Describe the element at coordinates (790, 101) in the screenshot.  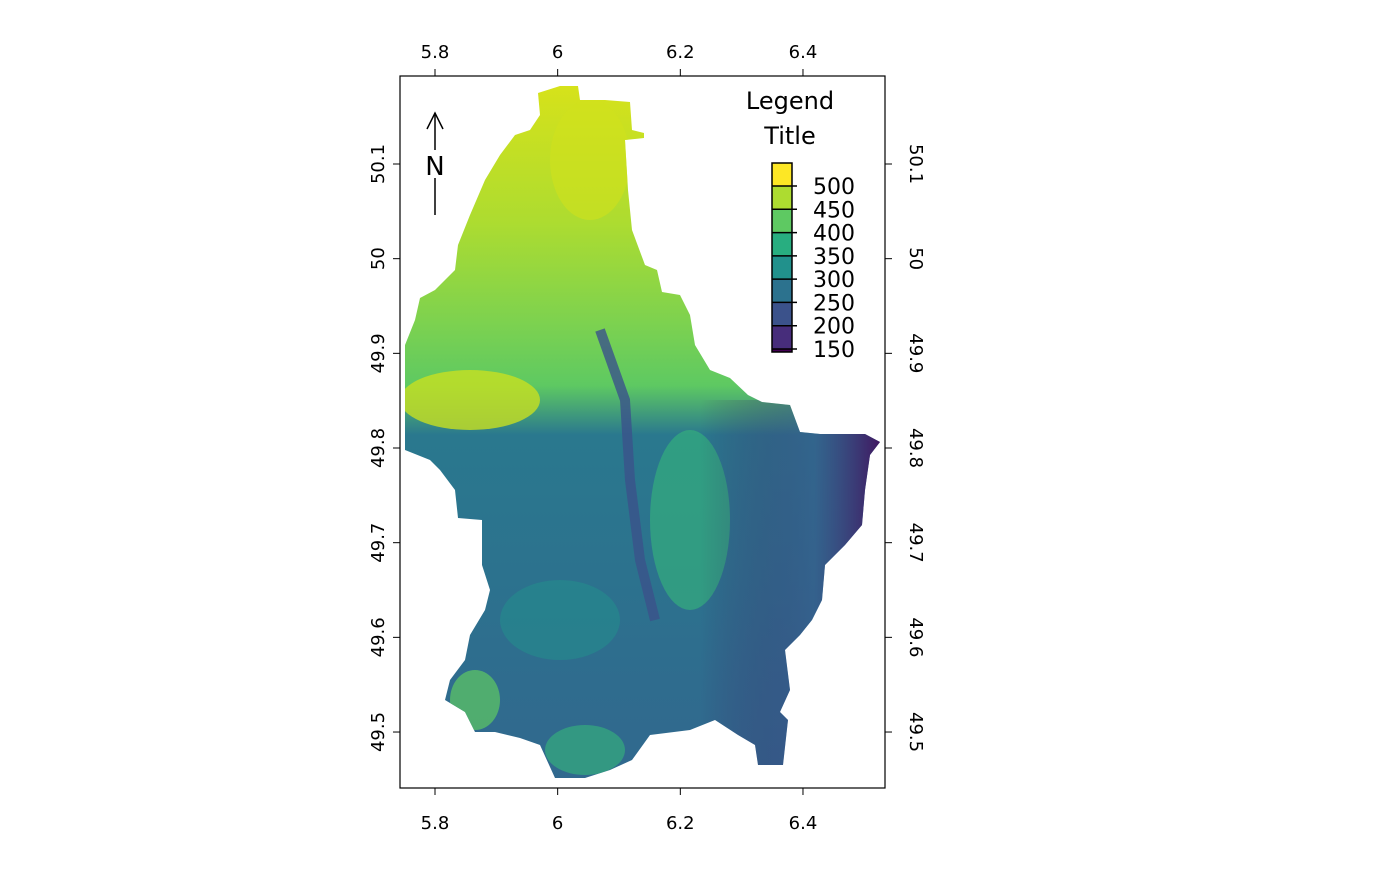
I see `legend-title-line1: Legend` at that location.